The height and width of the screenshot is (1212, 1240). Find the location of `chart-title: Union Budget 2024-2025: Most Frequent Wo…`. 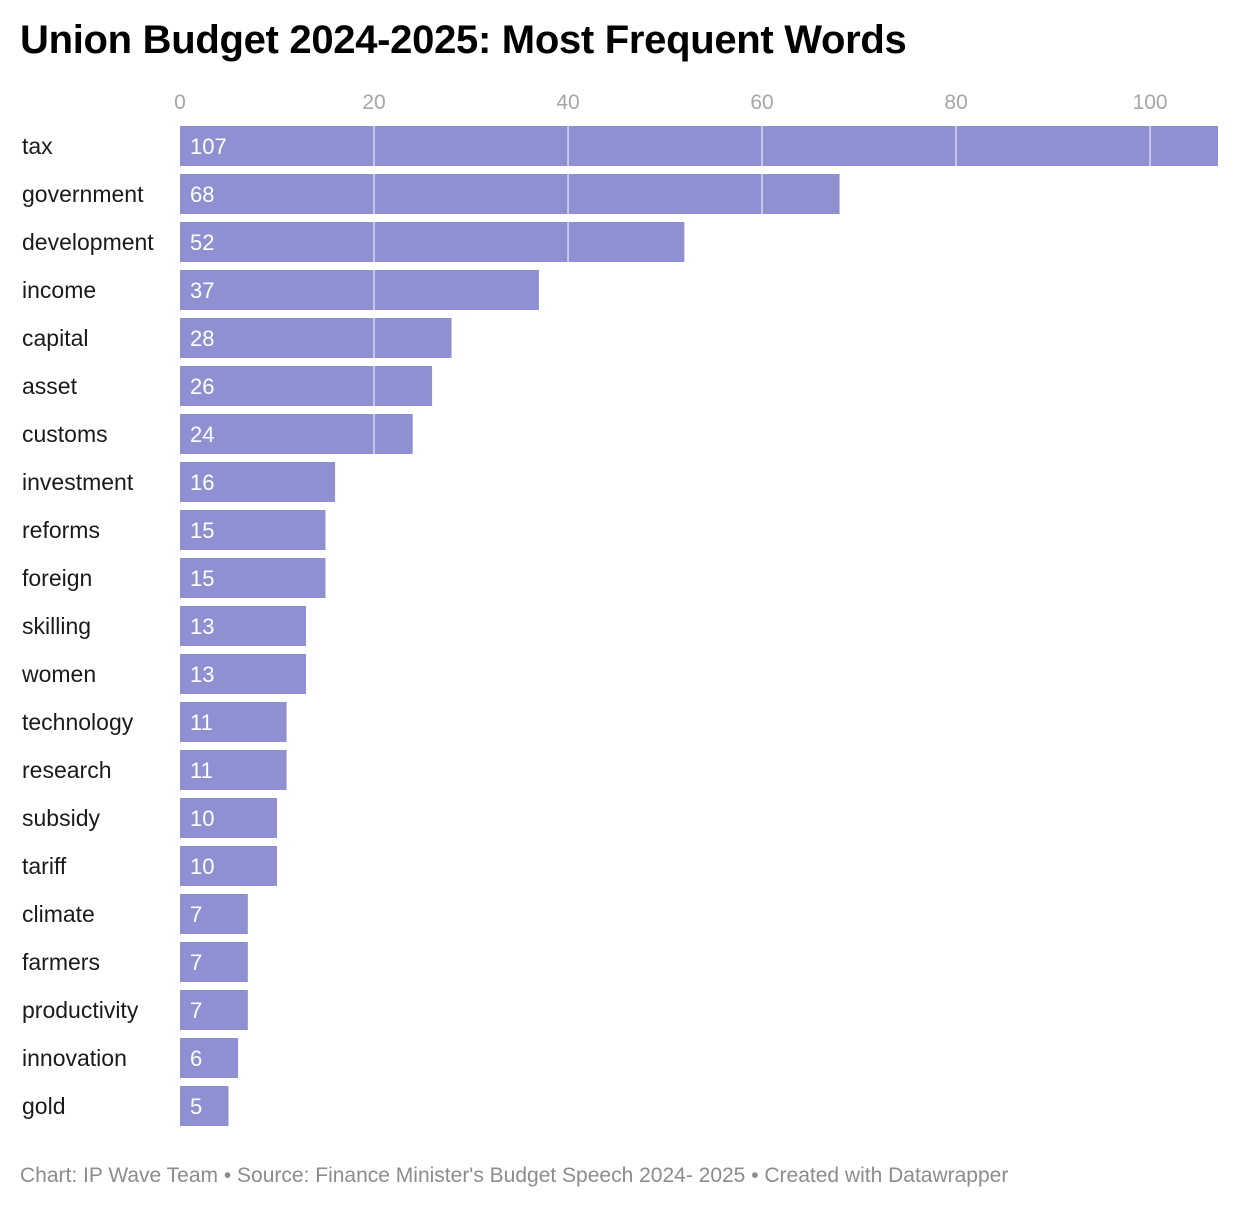

chart-title: Union Budget 2024-2025: Most Frequent Wo… is located at coordinates (463, 40).